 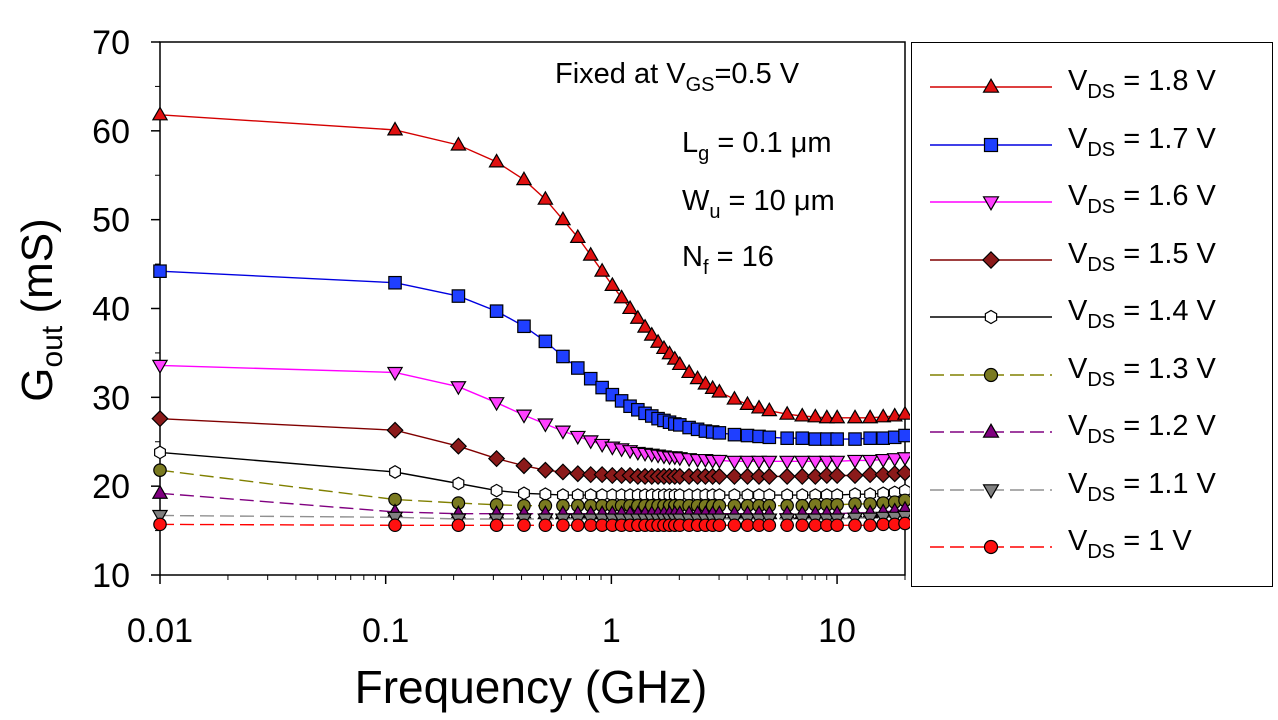 What do you see at coordinates (1165, 138) in the screenshot?
I see `legend-label-value: = 1.7 V` at bounding box center [1165, 138].